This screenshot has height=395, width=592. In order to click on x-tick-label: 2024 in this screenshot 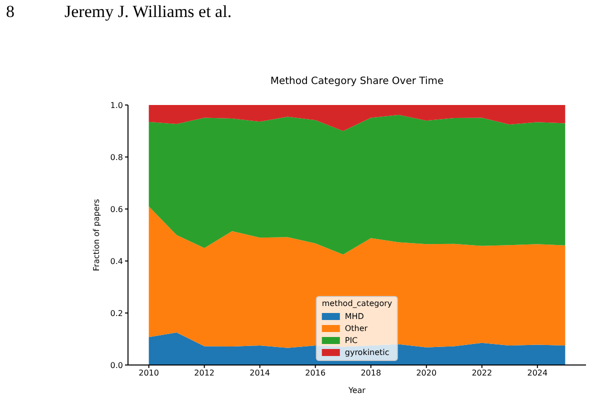, I will do `click(537, 373)`.